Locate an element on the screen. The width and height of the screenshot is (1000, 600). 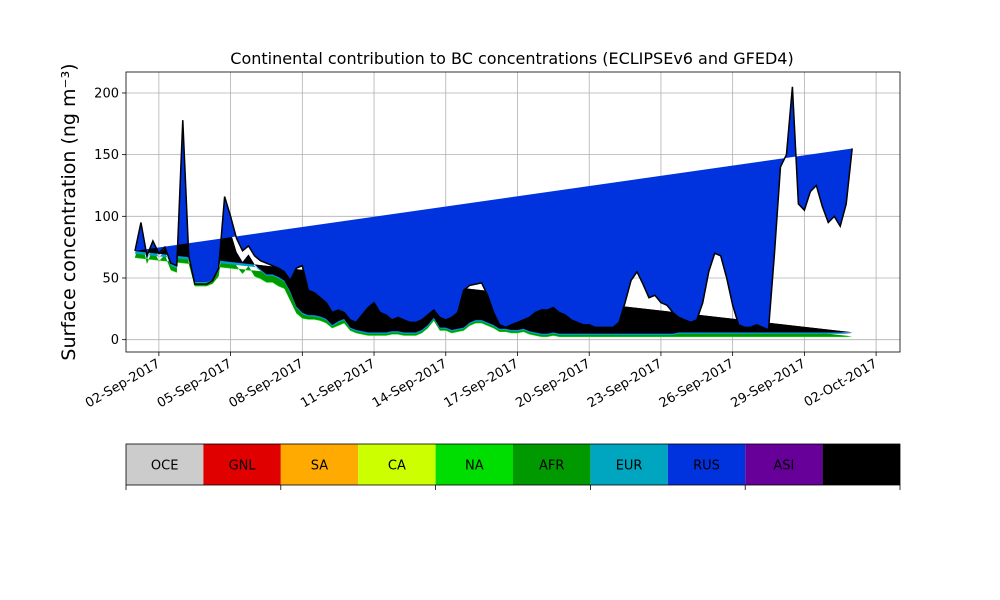
legend-label-oce: OCE is located at coordinates (165, 466).